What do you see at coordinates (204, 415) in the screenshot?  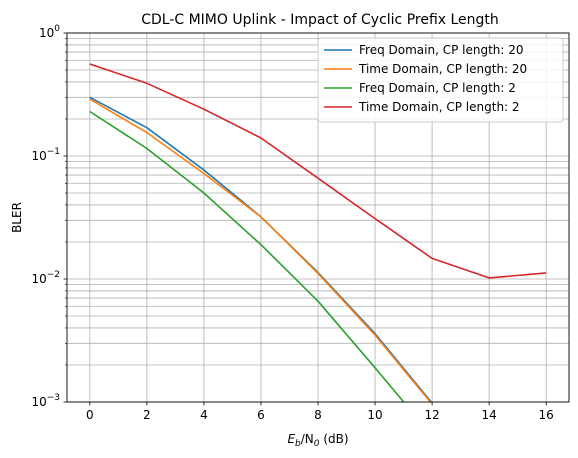 I see `x-tick-label: 4` at bounding box center [204, 415].